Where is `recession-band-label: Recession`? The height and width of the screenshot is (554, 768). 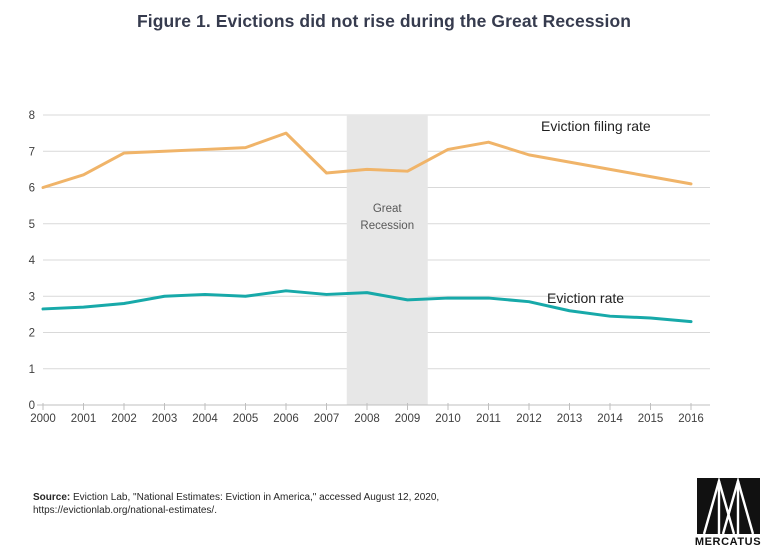 recession-band-label: Recession is located at coordinates (387, 226).